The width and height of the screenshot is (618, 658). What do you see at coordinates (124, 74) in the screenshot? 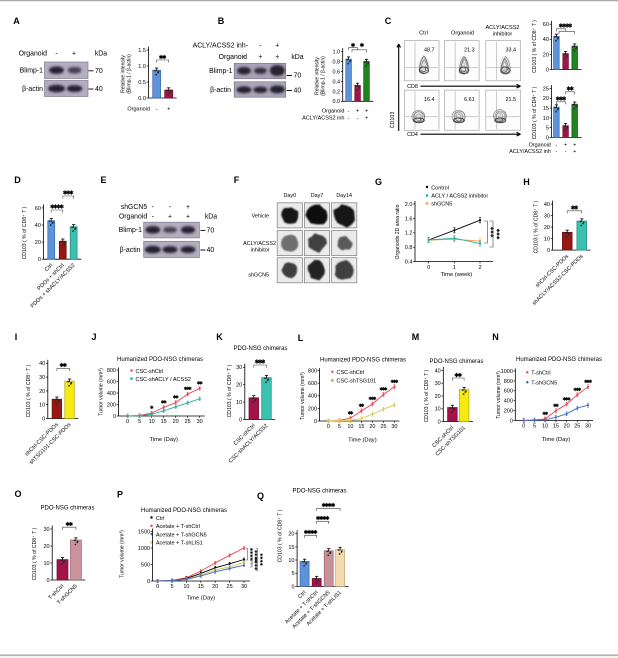
I see `svg-text: Relative intensity` at bounding box center [124, 74].